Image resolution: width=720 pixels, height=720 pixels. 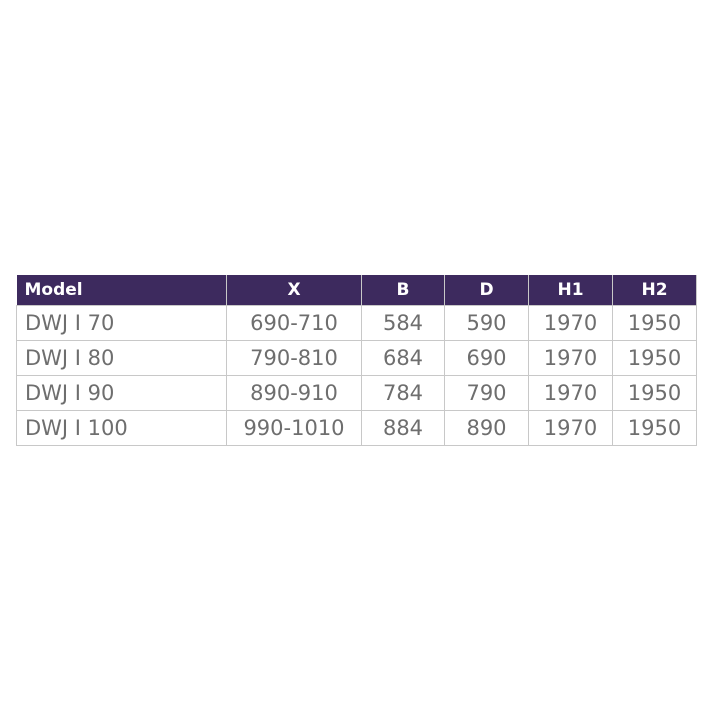 I want to click on column-header-x: X, so click(x=294, y=290).